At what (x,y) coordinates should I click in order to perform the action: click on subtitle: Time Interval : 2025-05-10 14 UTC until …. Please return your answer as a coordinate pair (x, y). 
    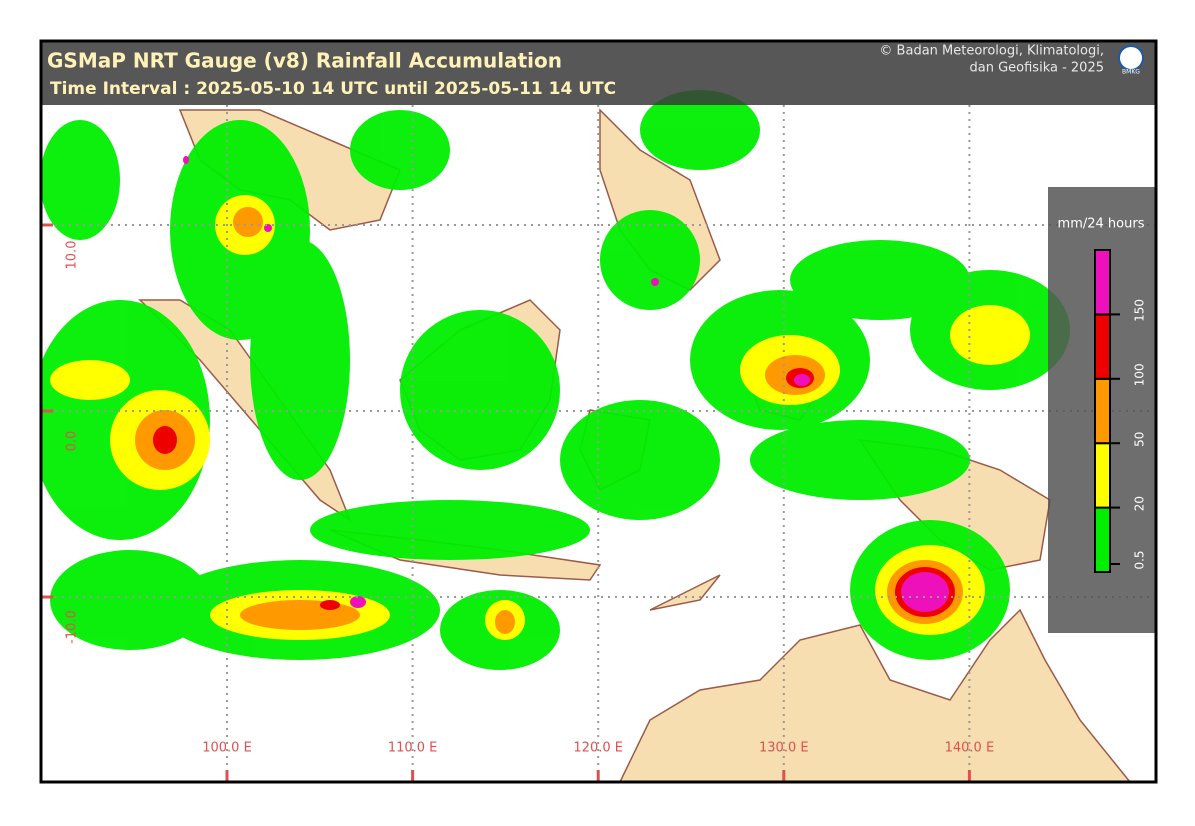
    Looking at the image, I should click on (333, 89).